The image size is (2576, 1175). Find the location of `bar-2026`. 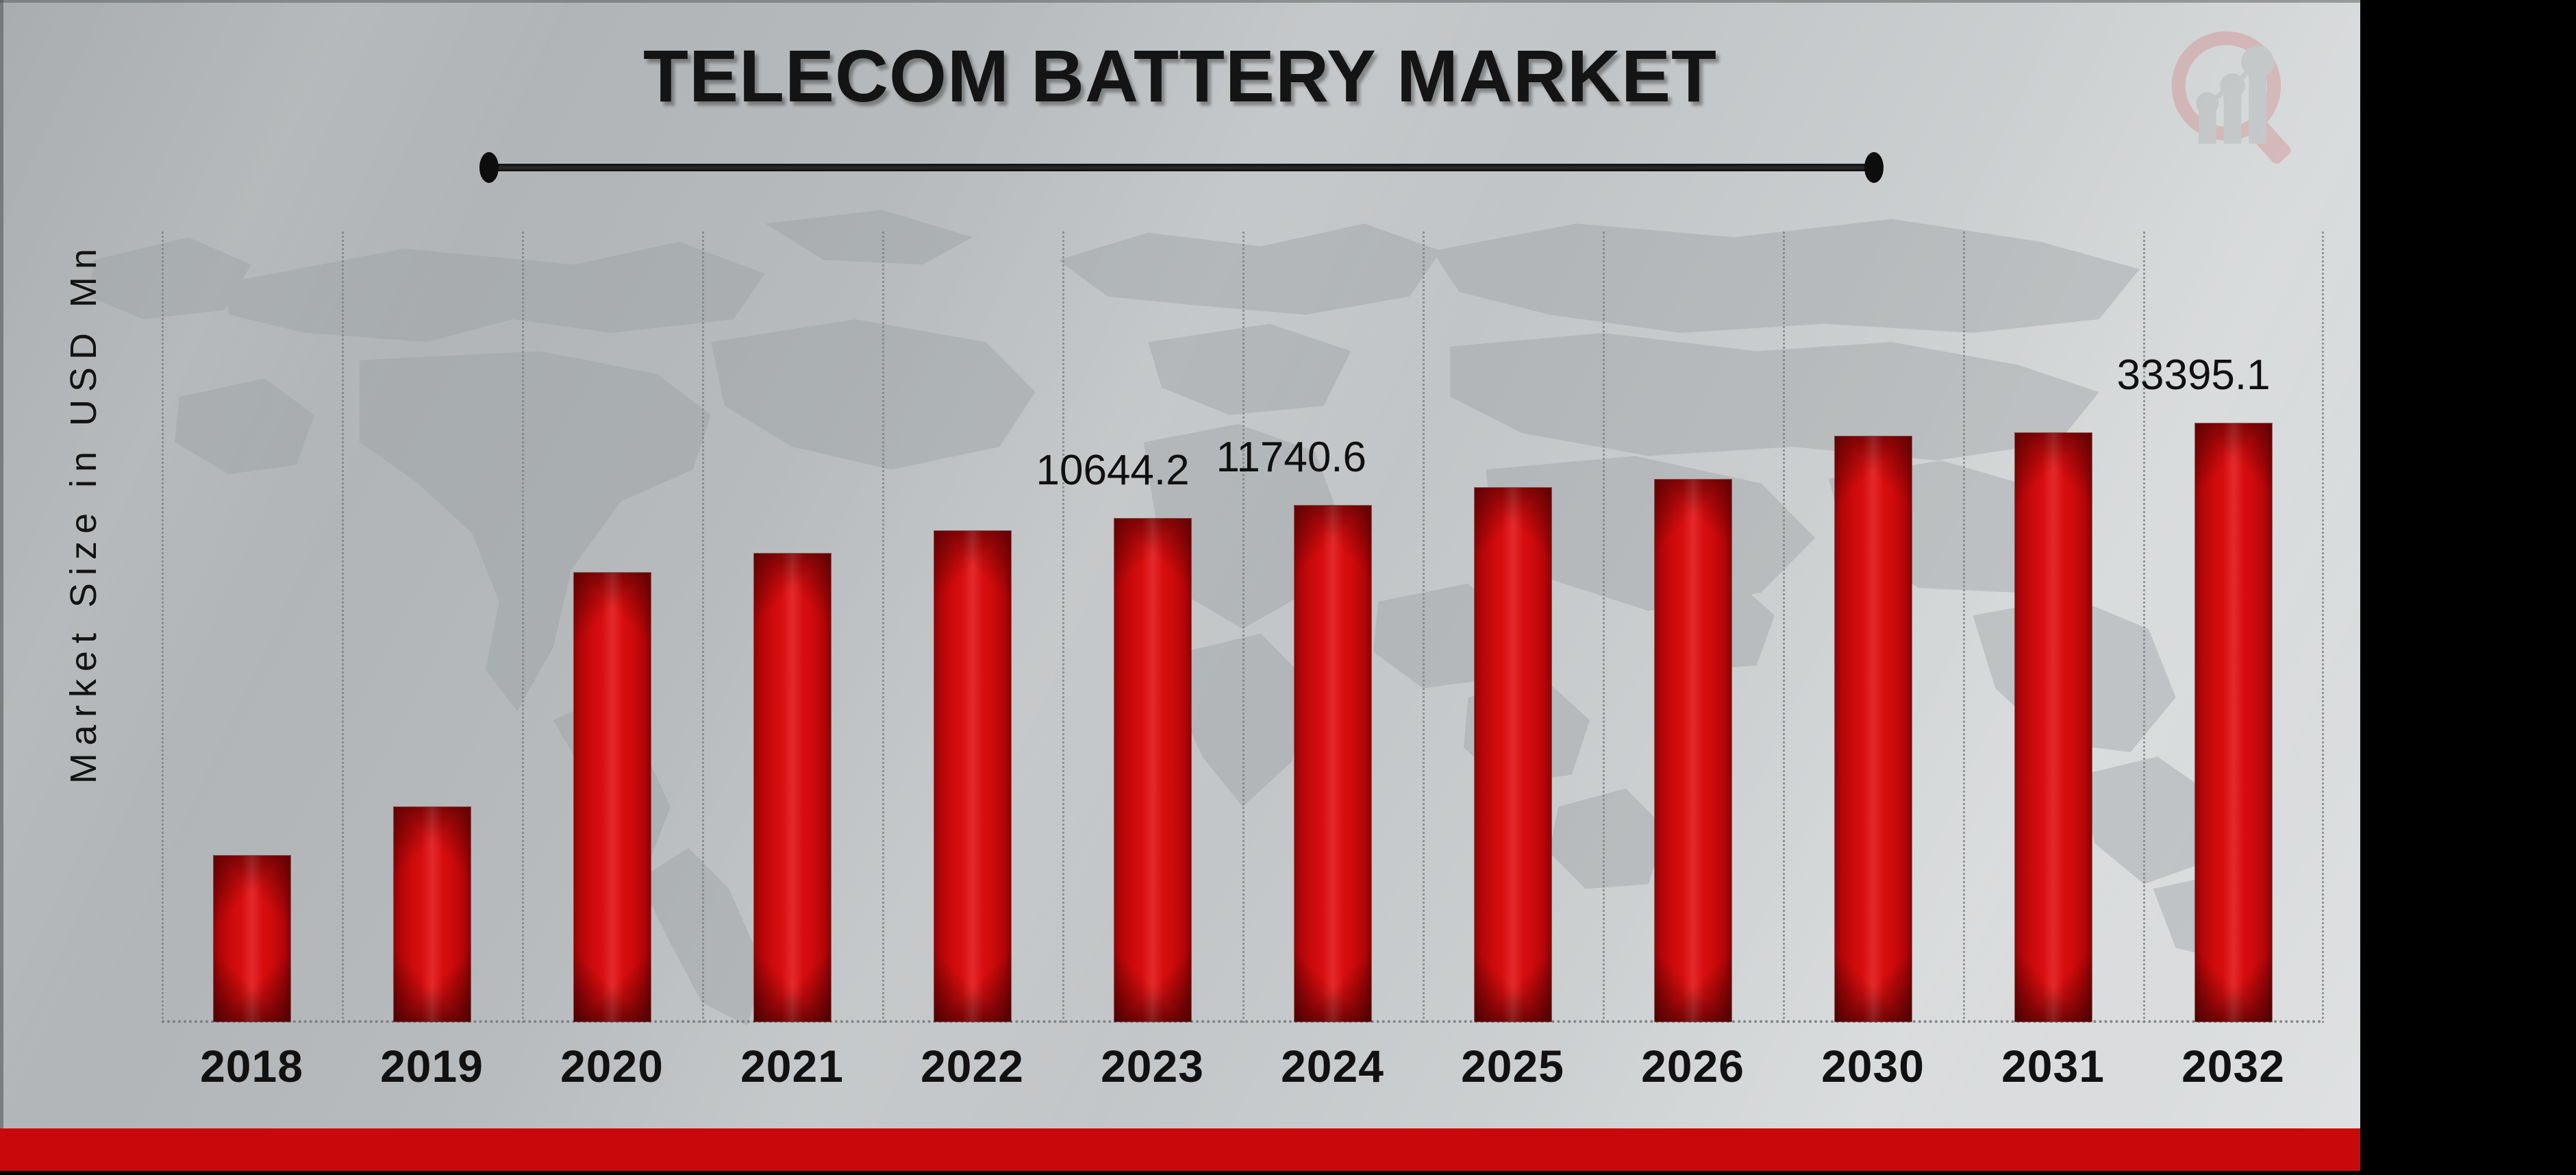

bar-2026 is located at coordinates (1692, 751).